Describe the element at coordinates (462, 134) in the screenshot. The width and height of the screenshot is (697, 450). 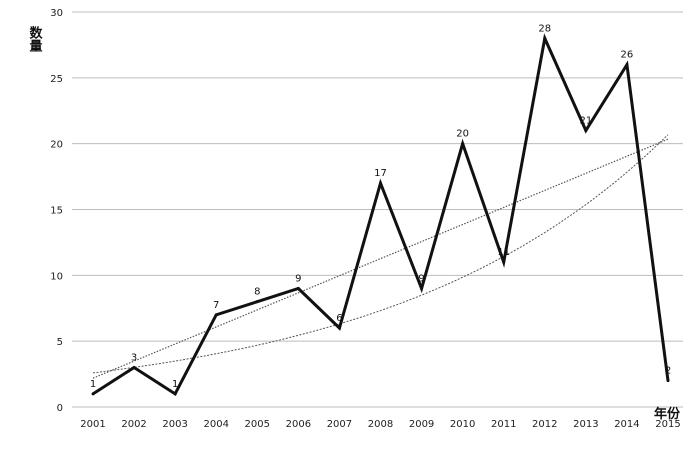
I see `data-label: 20` at that location.